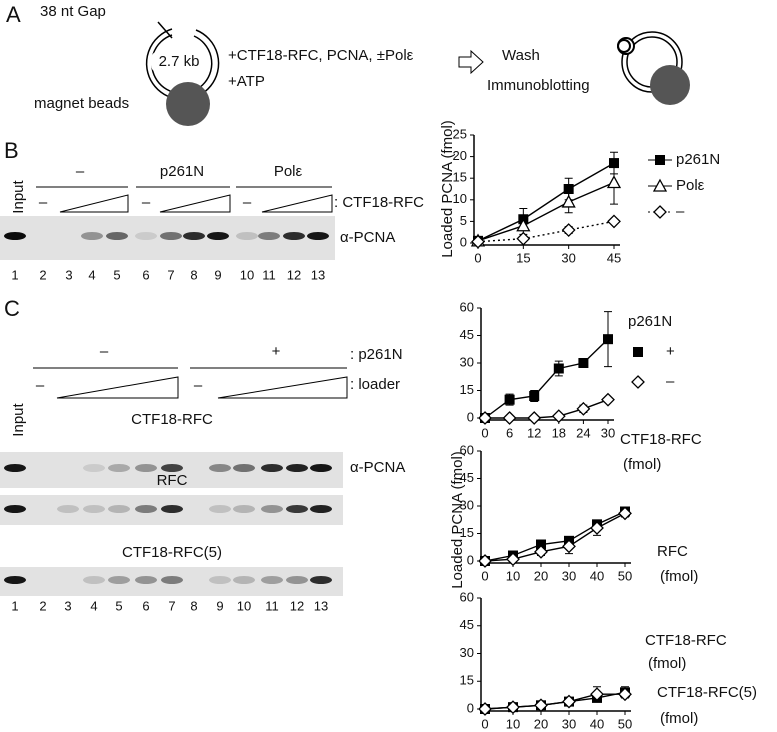 The height and width of the screenshot is (732, 777). I want to click on y-tick-label: 60, so click(467, 449).